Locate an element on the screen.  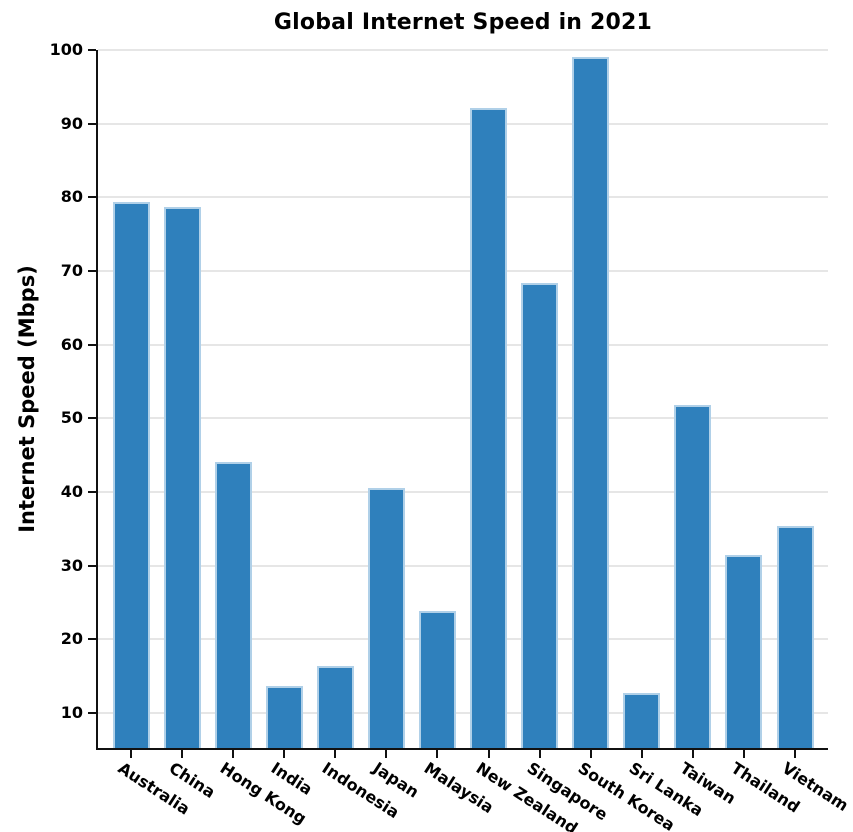
x-tick-mark-india is located at coordinates (284, 754).